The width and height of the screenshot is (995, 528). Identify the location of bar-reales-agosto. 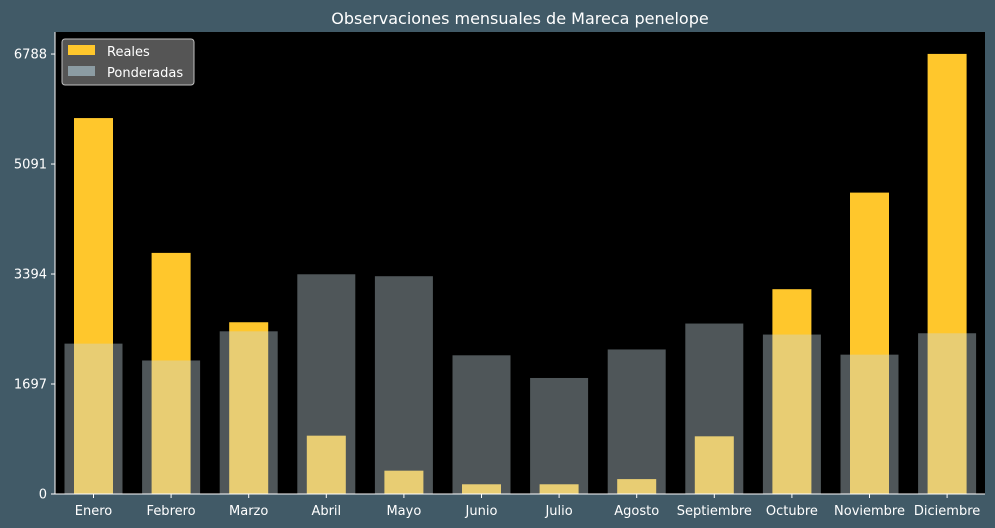
(637, 486).